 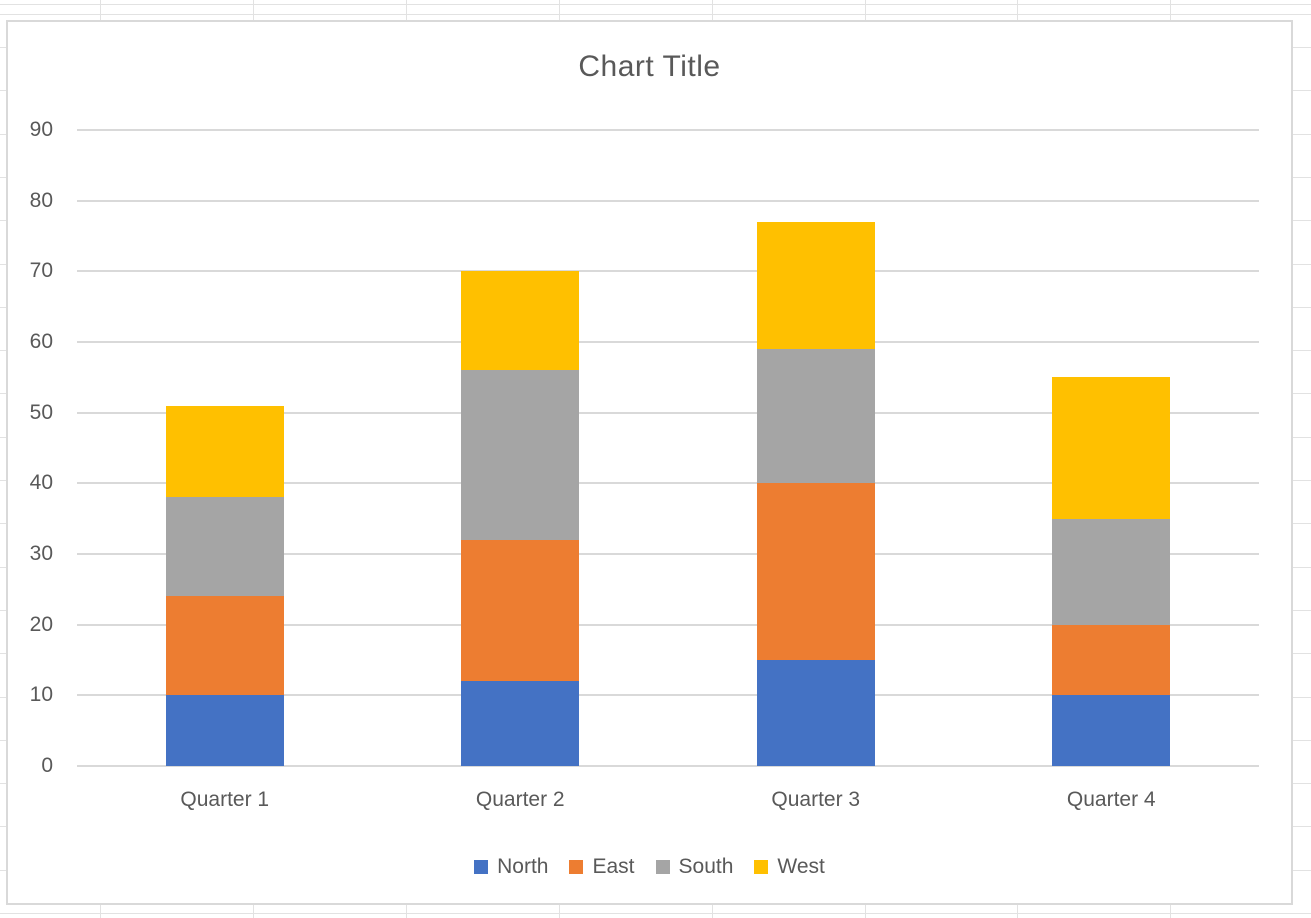 What do you see at coordinates (41, 624) in the screenshot?
I see `y-axis-tick-label-20: 20` at bounding box center [41, 624].